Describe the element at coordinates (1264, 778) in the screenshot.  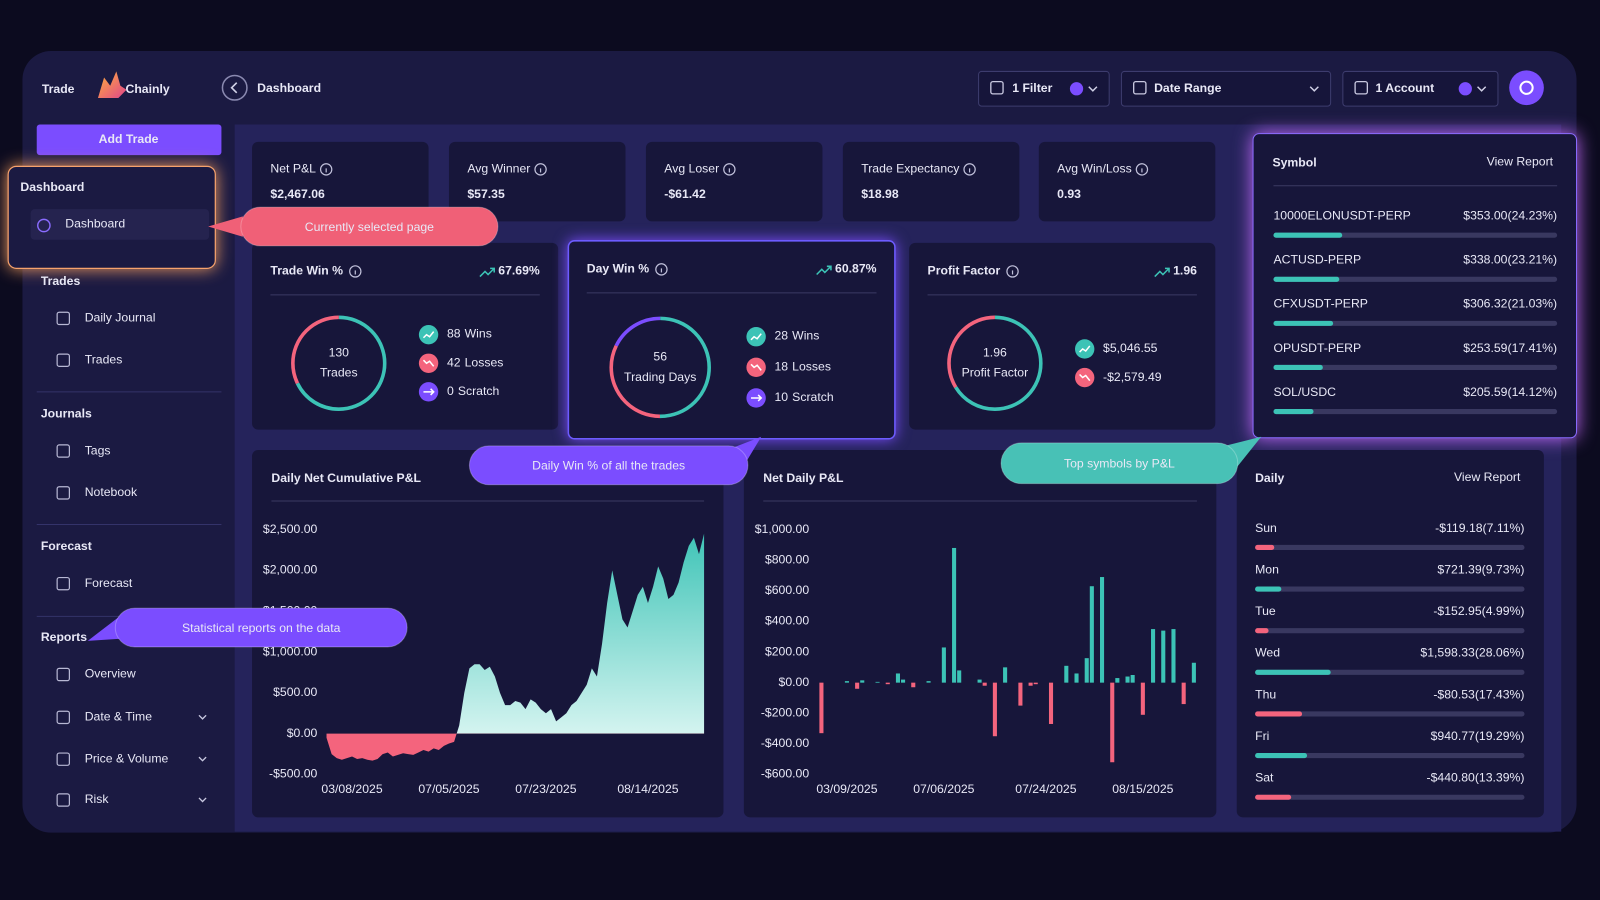
I see `daily-name: Sat` at that location.